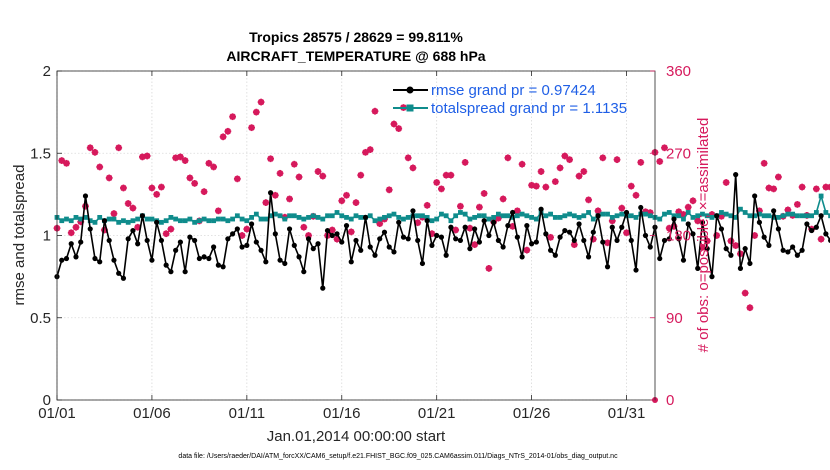  What do you see at coordinates (410, 108) in the screenshot?
I see `legend-spread-marker` at bounding box center [410, 108].